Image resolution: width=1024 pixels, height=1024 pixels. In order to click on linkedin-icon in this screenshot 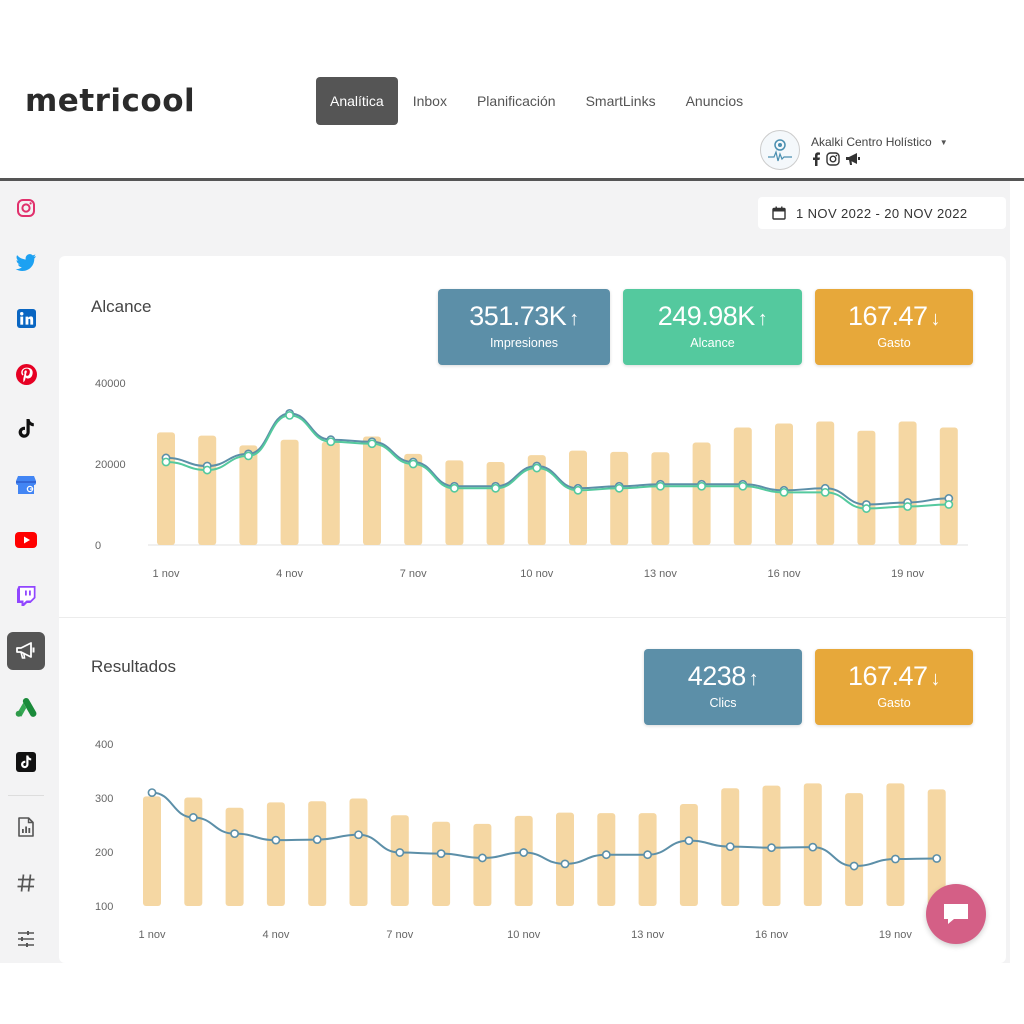, I will do `click(26, 318)`.